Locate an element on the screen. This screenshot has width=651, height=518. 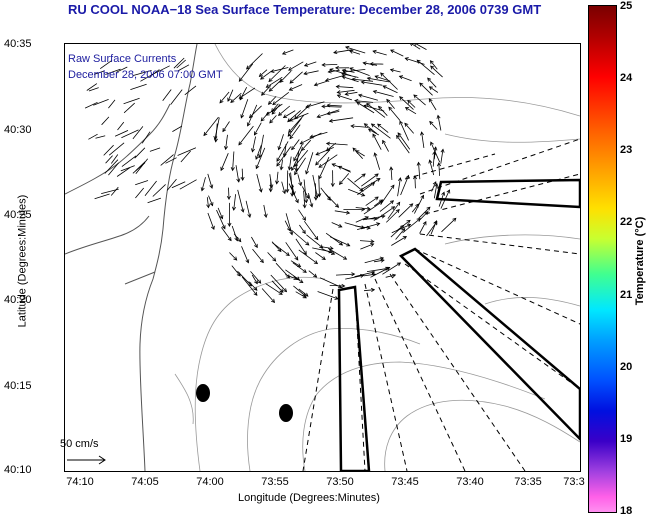
scale-arrow is located at coordinates (86, 460).